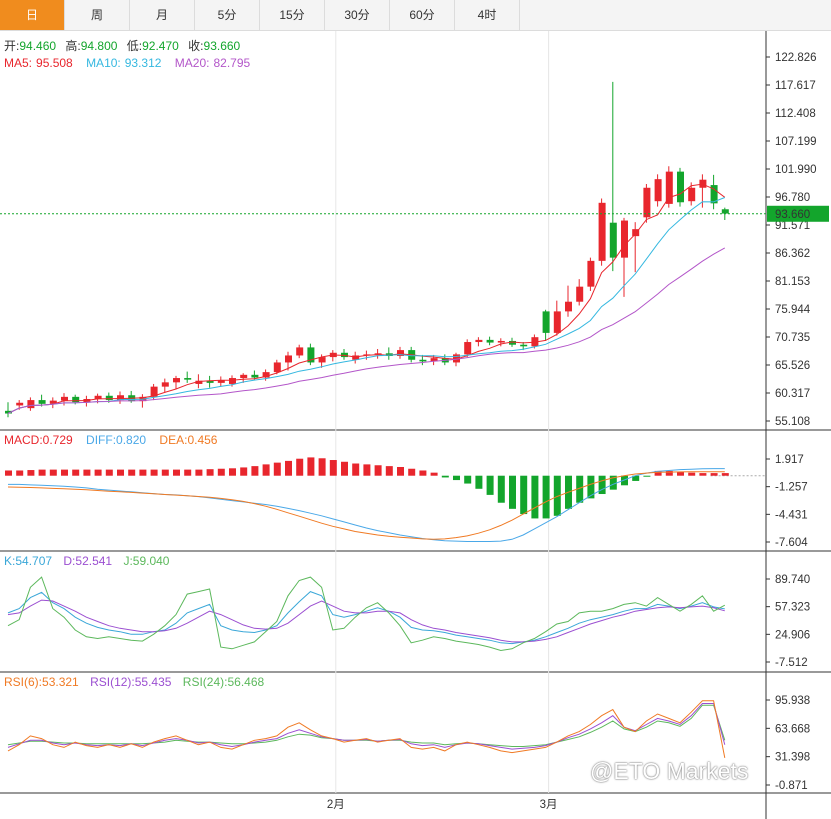 This screenshot has width=831, height=819. What do you see at coordinates (792, 198) in the screenshot?
I see `price-y-tick-label-5: 96.780` at bounding box center [792, 198].